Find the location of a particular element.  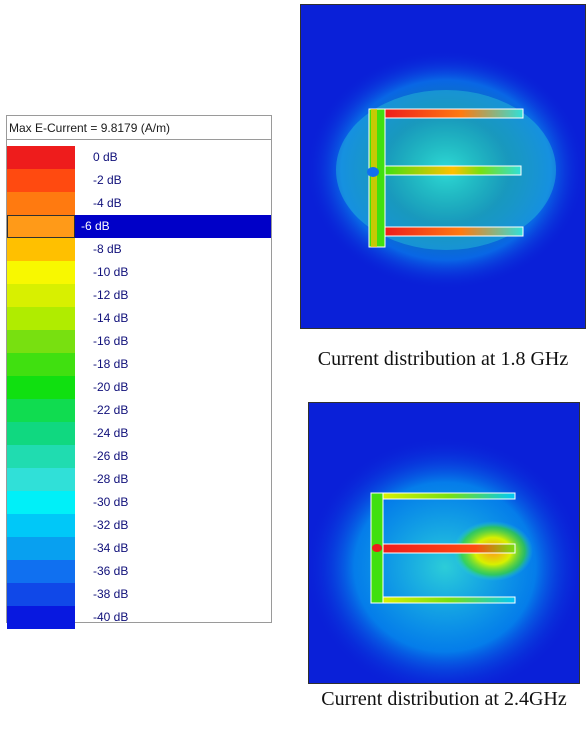

legend-row: 0 dB is located at coordinates (139, 157).